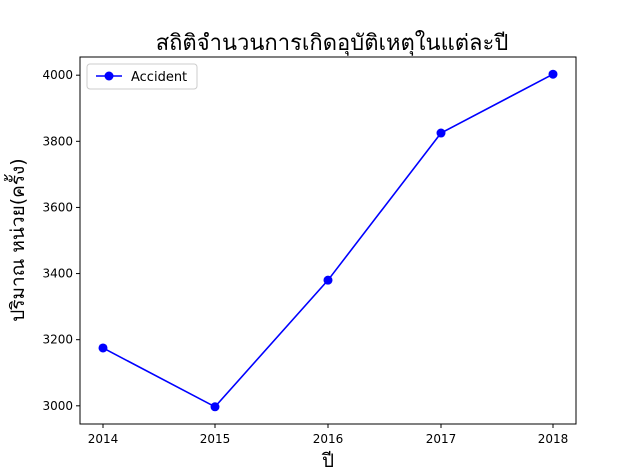  Describe the element at coordinates (328, 439) in the screenshot. I see `x-tick-label: 2016` at that location.